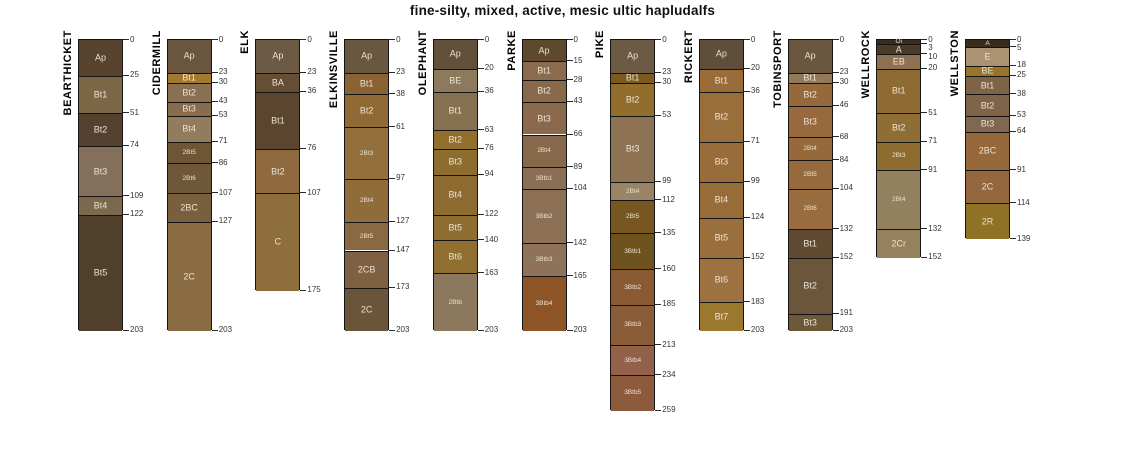  I want to click on horizon-label: 2Cr, so click(899, 243).